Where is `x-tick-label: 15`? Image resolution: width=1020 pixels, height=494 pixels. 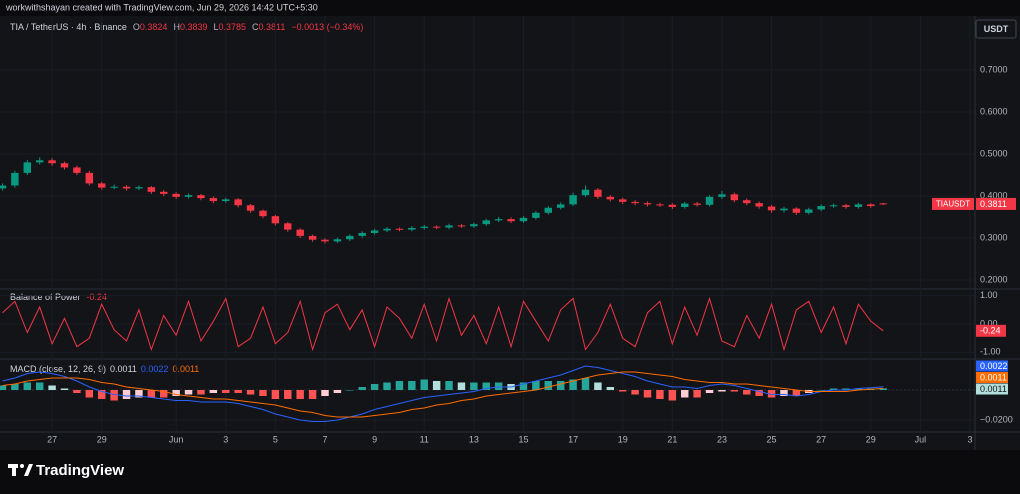 x-tick-label: 15 is located at coordinates (523, 439).